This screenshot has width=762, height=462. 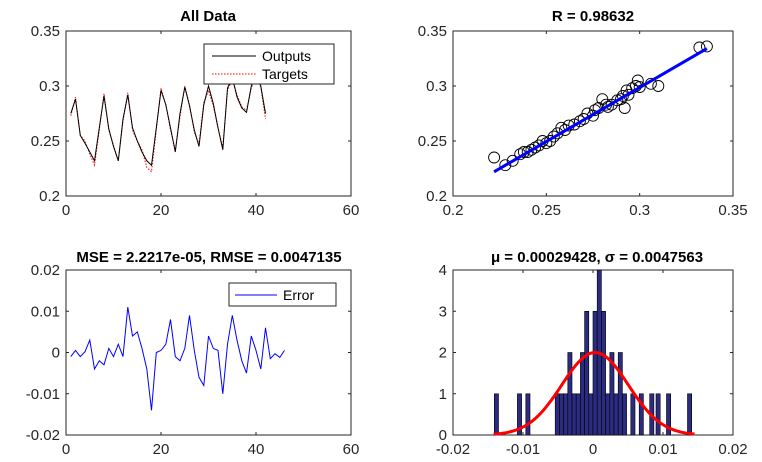 What do you see at coordinates (523, 449) in the screenshot?
I see `p3-x-tick-label: -0.01` at bounding box center [523, 449].